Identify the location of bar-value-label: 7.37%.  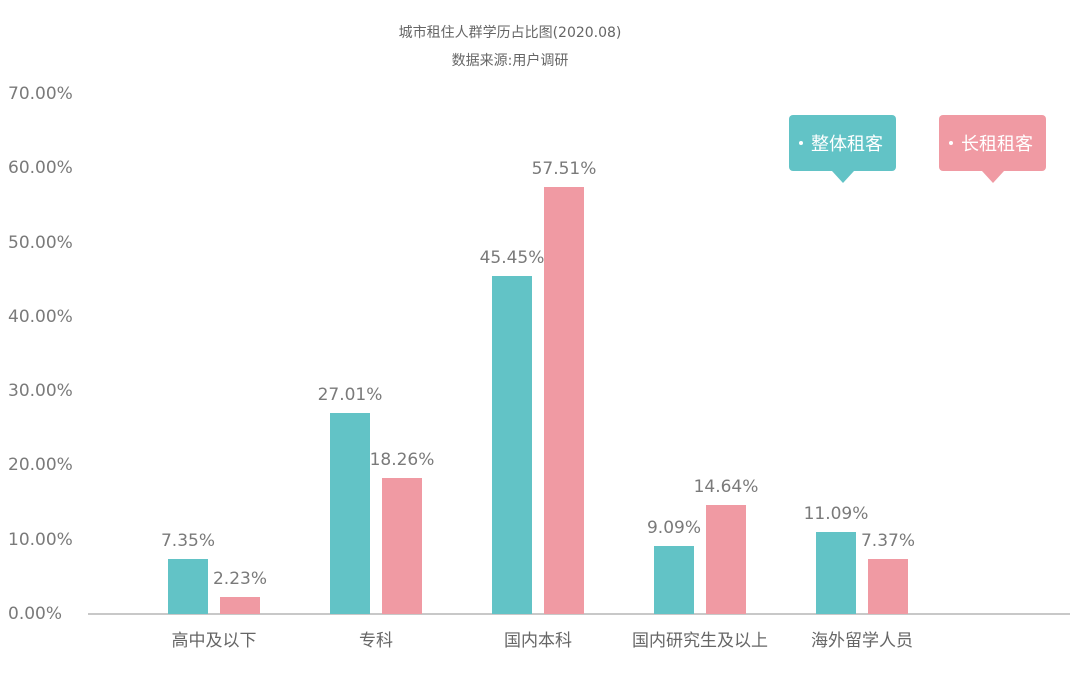
(887, 541).